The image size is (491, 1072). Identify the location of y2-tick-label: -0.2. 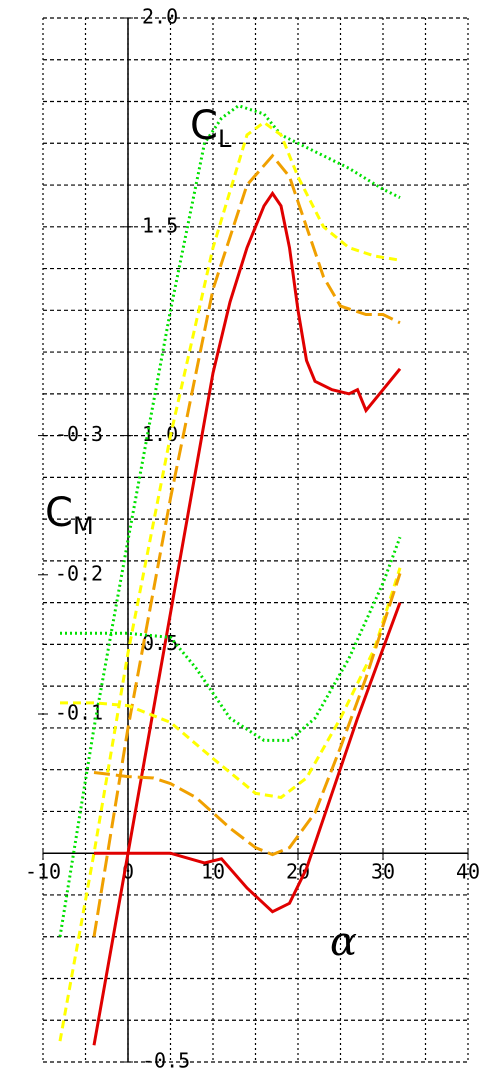
(79, 573).